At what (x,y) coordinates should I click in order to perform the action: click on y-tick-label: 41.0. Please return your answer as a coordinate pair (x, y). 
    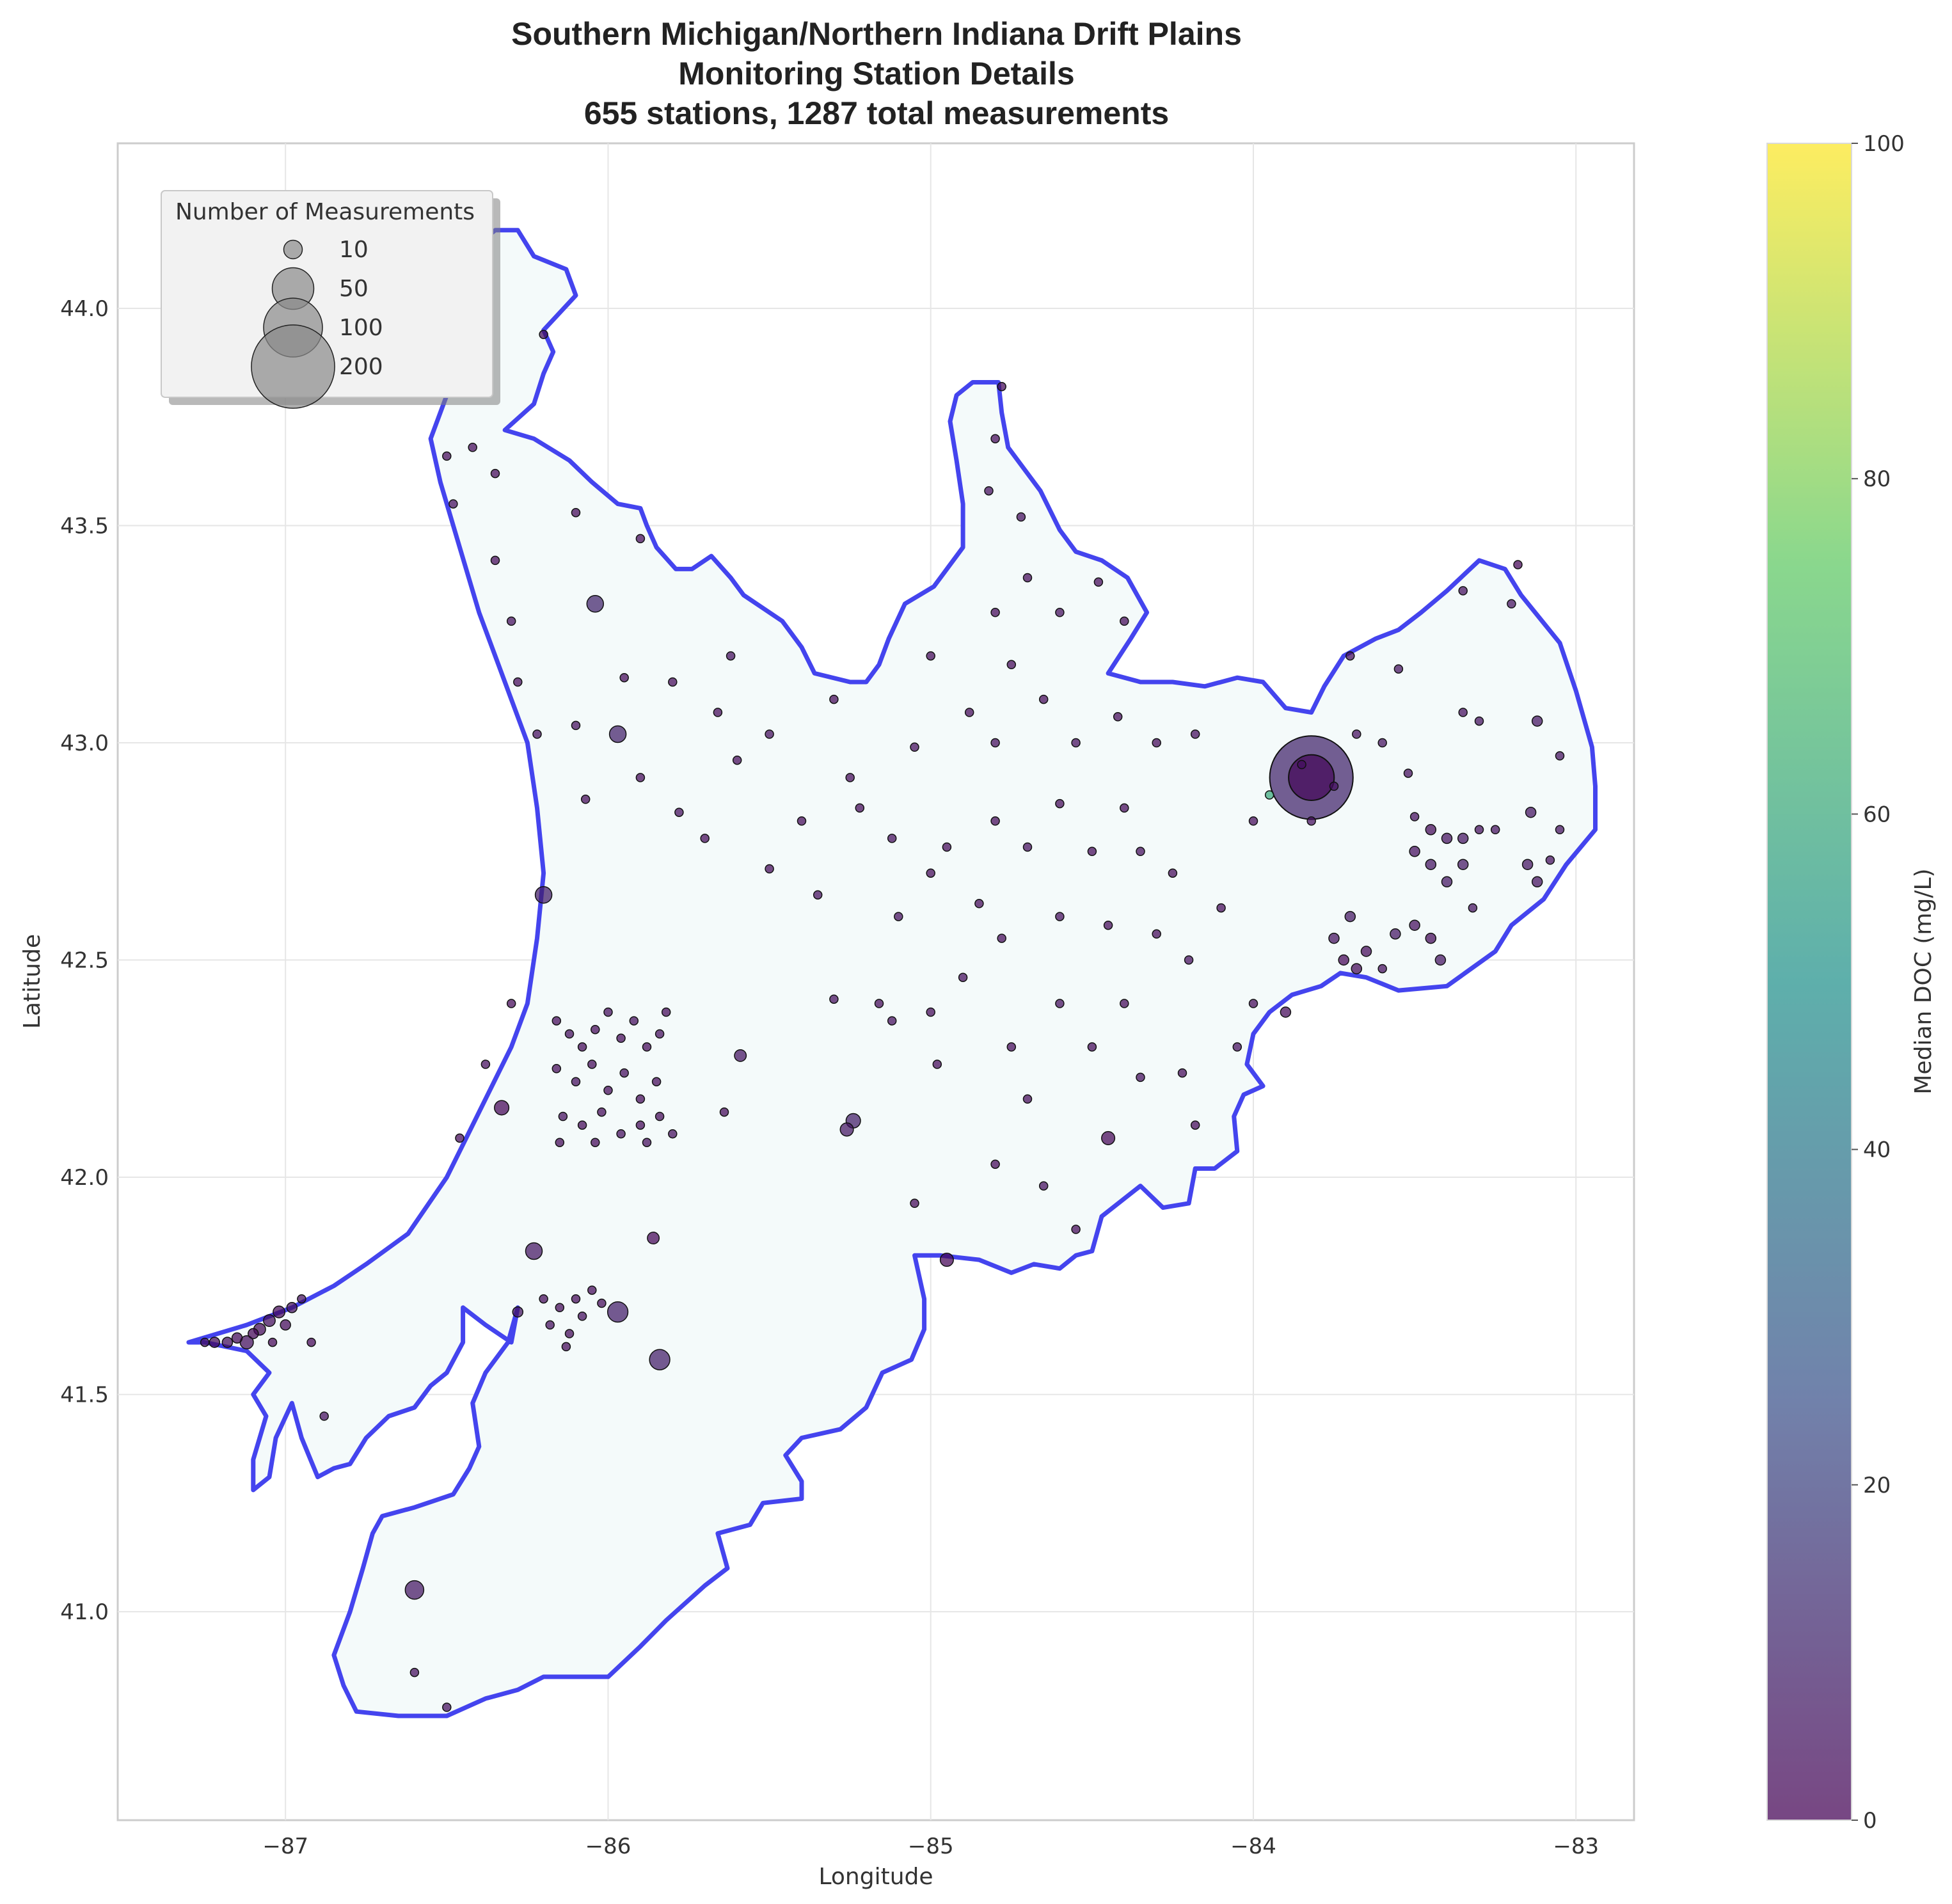
    Looking at the image, I should click on (84, 1612).